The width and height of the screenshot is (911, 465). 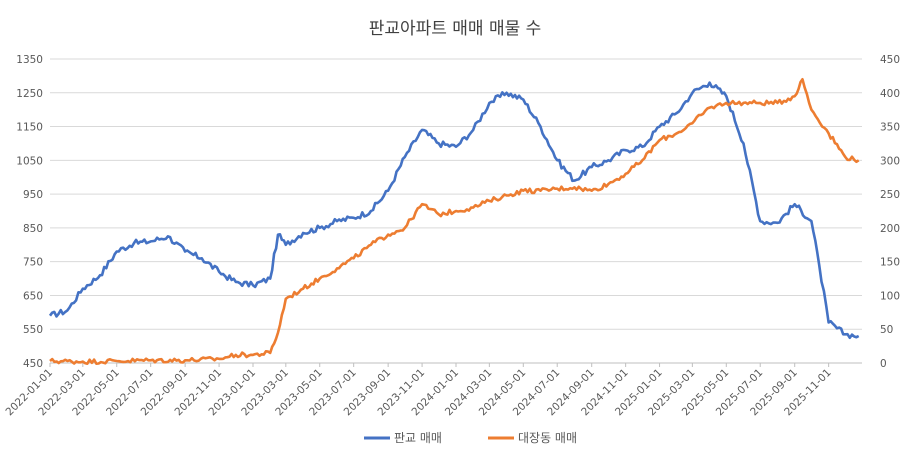 I want to click on right-y-tick-label: 450, so click(x=890, y=60).